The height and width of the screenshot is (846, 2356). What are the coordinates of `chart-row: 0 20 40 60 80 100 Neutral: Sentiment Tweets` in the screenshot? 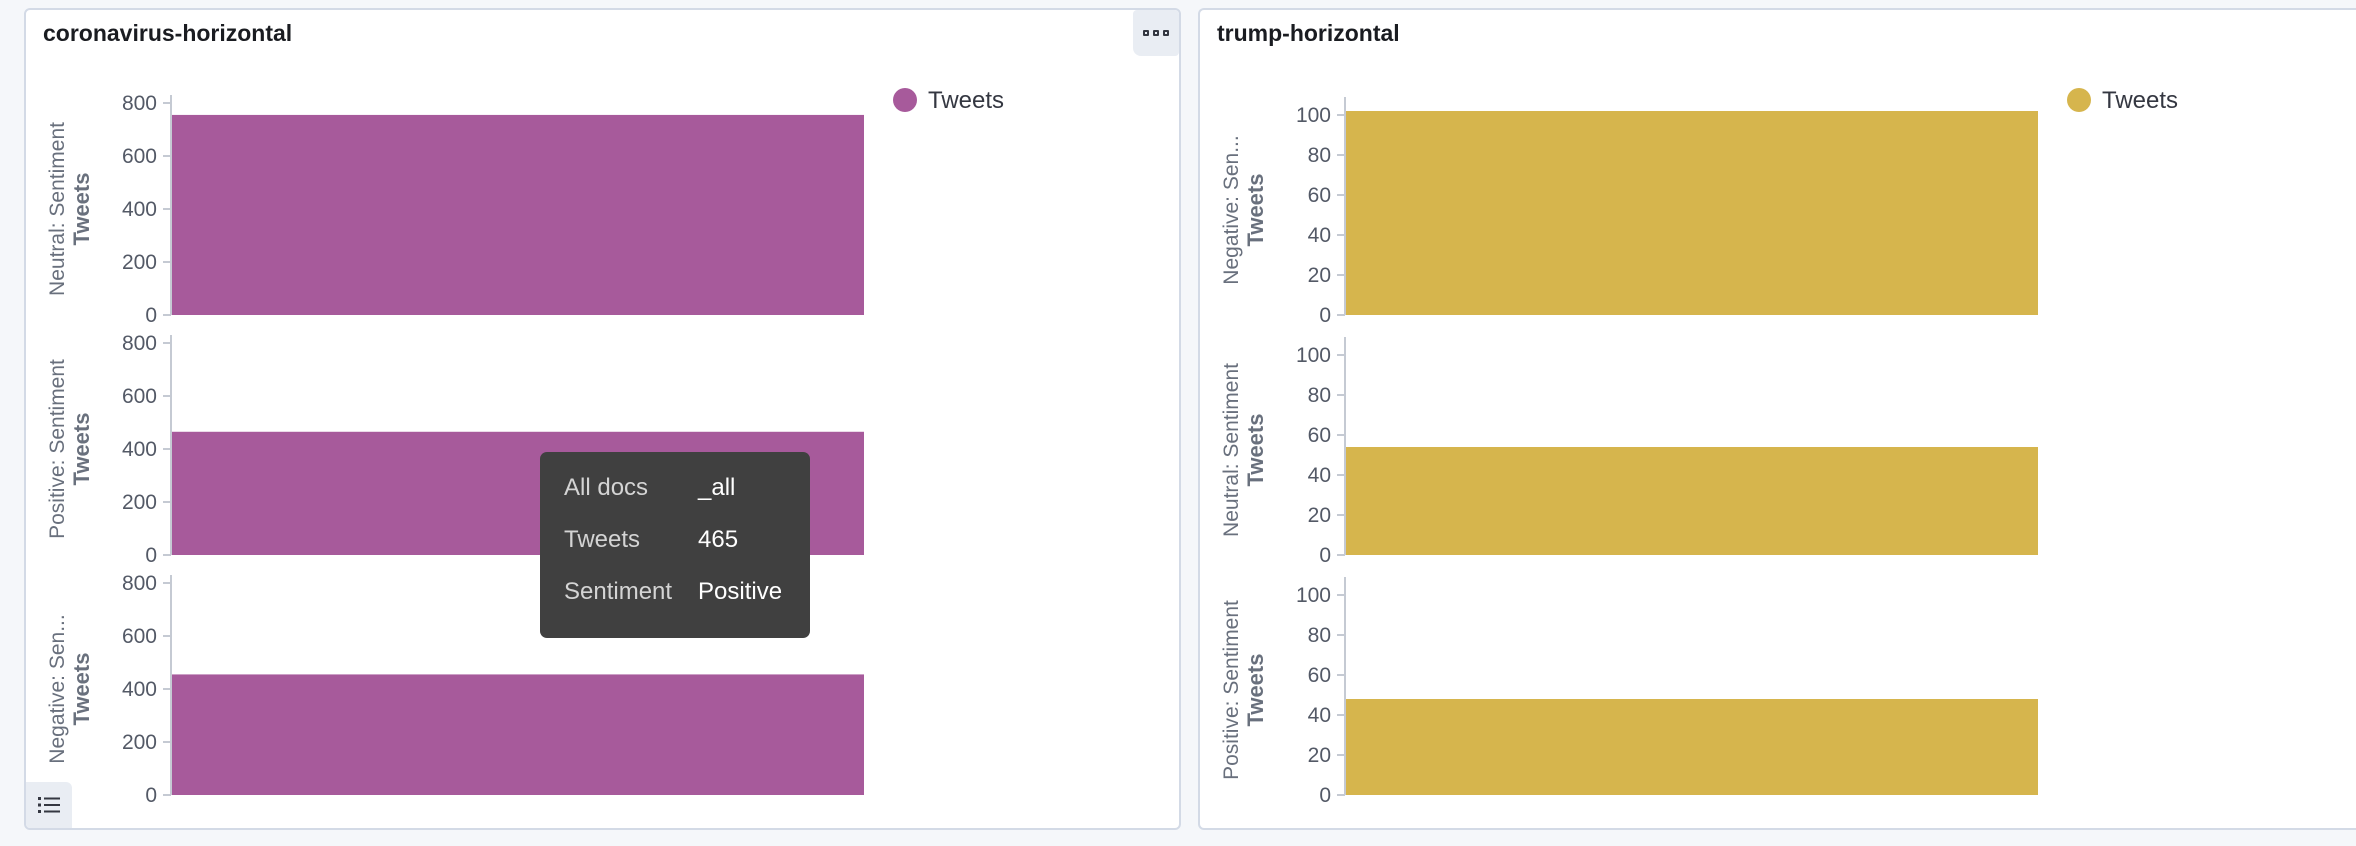 It's located at (1629, 452).